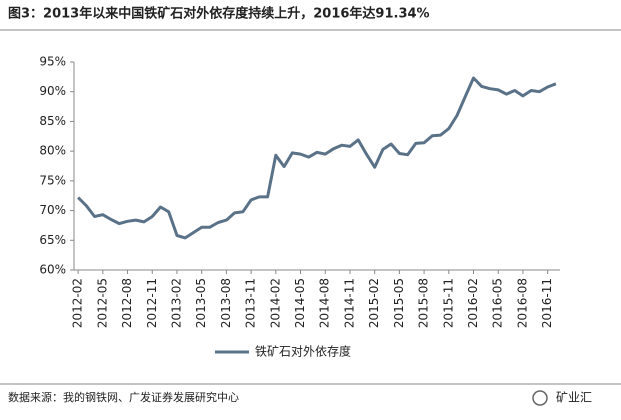 This screenshot has height=420, width=621. Describe the element at coordinates (547, 303) in the screenshot. I see `x-tick-label: 2016-11` at that location.